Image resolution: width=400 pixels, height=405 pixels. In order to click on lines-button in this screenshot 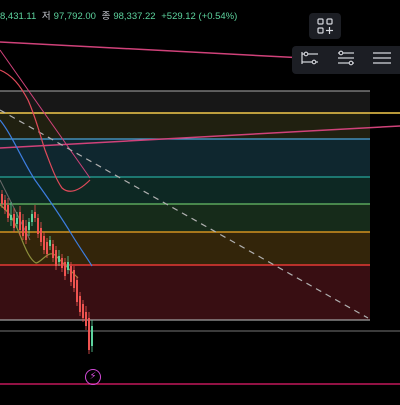, I will do `click(382, 60)`.